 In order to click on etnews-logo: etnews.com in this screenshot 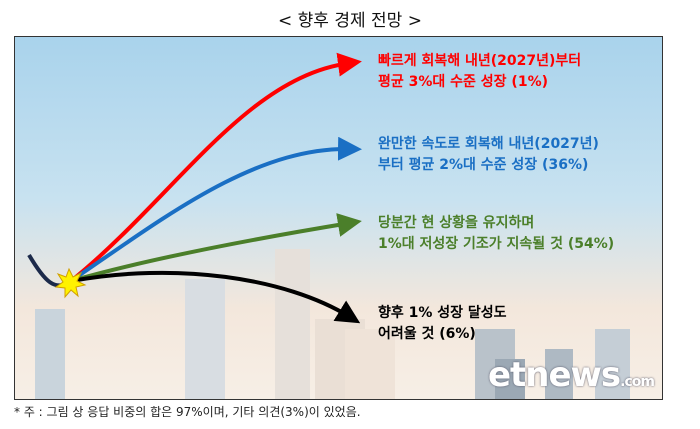, I will do `click(571, 375)`.